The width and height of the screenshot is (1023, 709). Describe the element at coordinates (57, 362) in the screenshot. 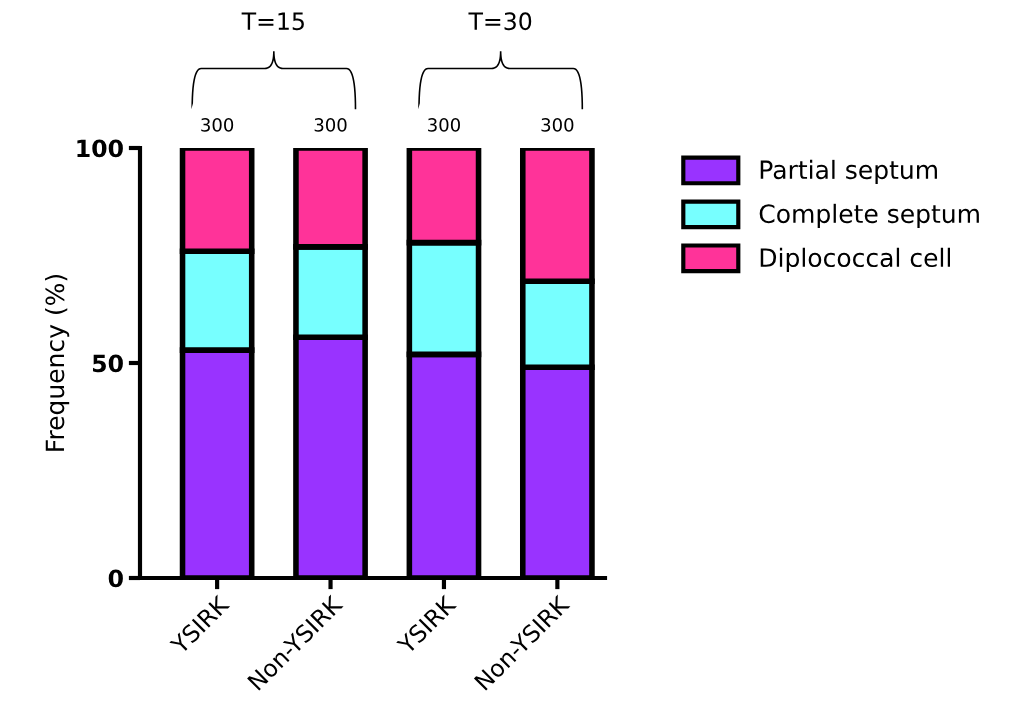

I see `y-axis-title: Frequency (%)` at that location.